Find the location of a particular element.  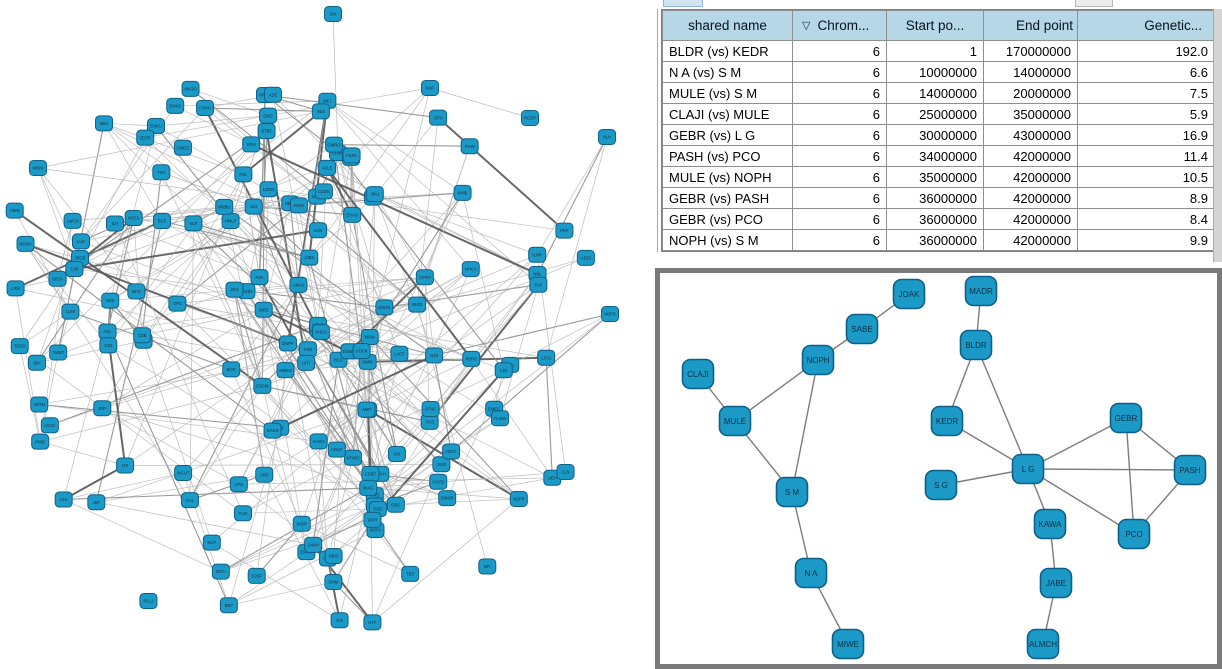

overview-node: PEP is located at coordinates (564, 230).